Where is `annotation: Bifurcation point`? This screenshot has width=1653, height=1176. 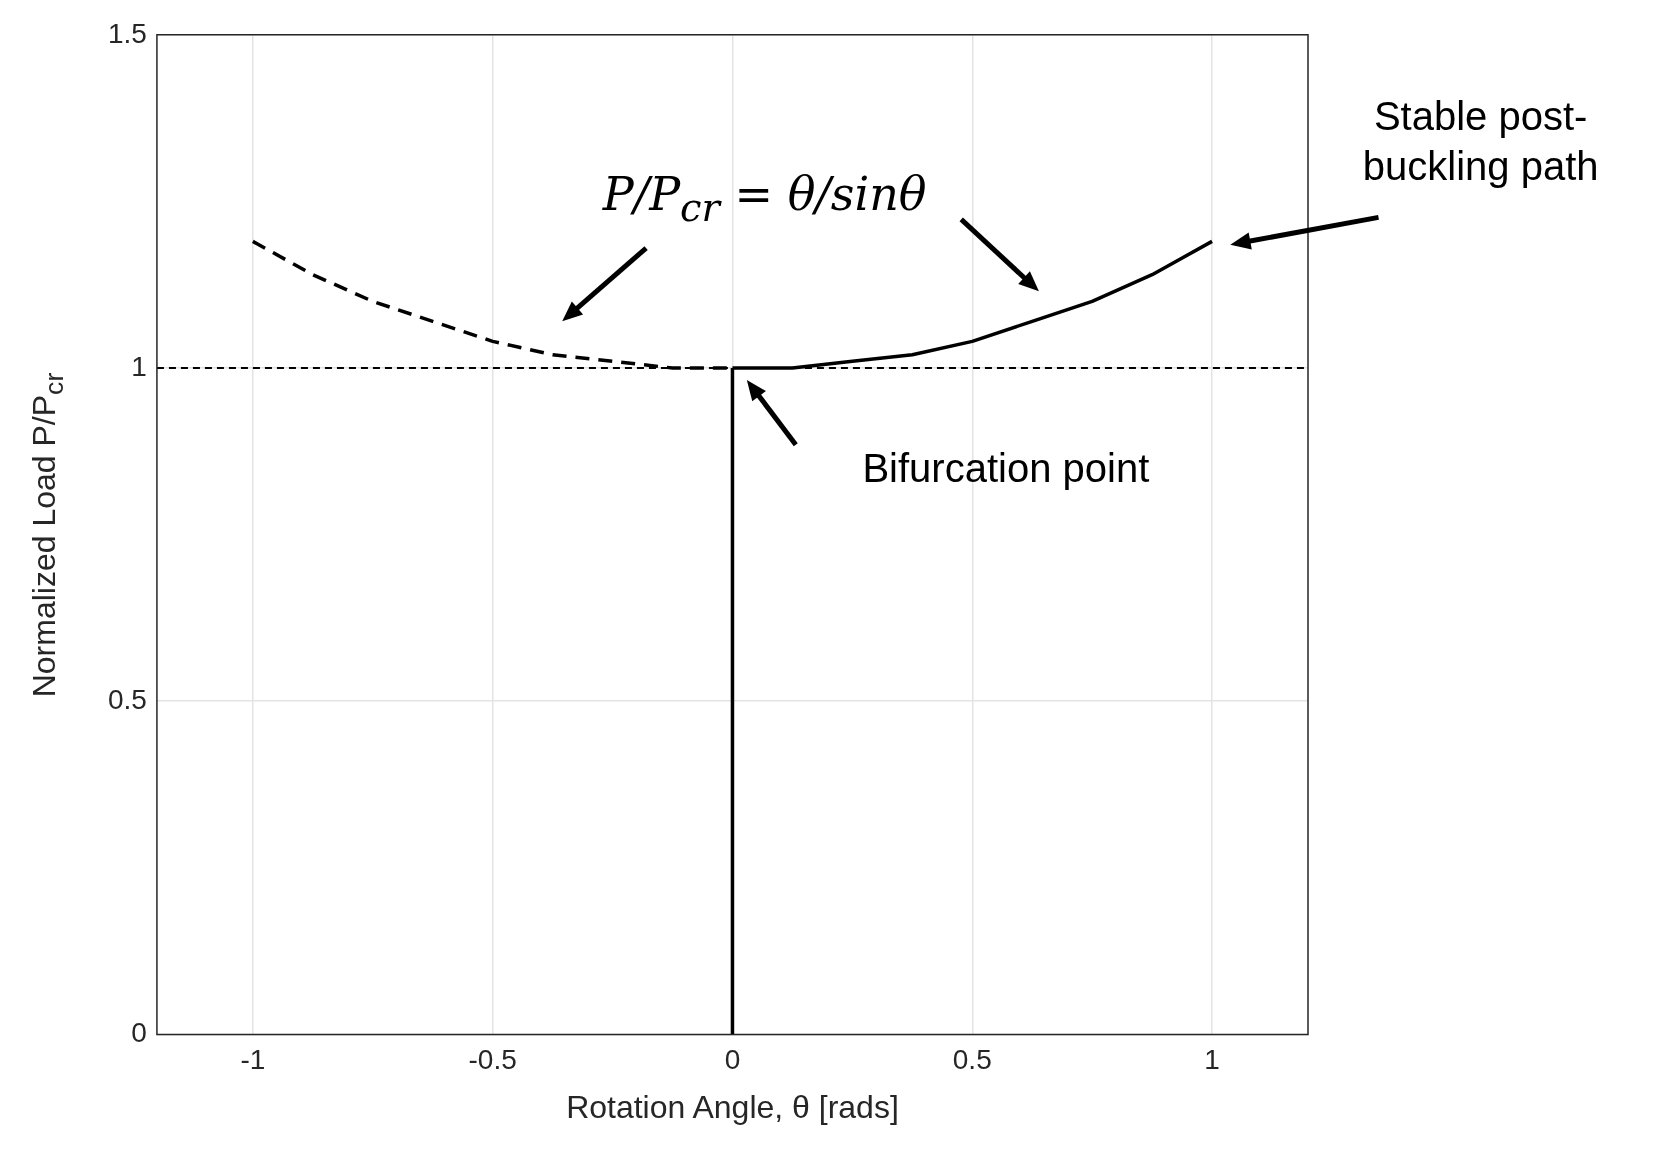 annotation: Bifurcation point is located at coordinates (1006, 468).